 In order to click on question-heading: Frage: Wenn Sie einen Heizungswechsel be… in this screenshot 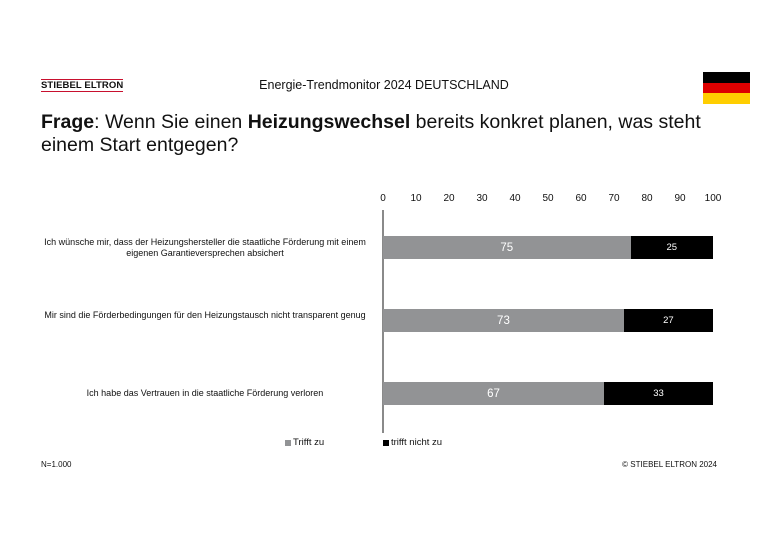, I will do `click(381, 134)`.